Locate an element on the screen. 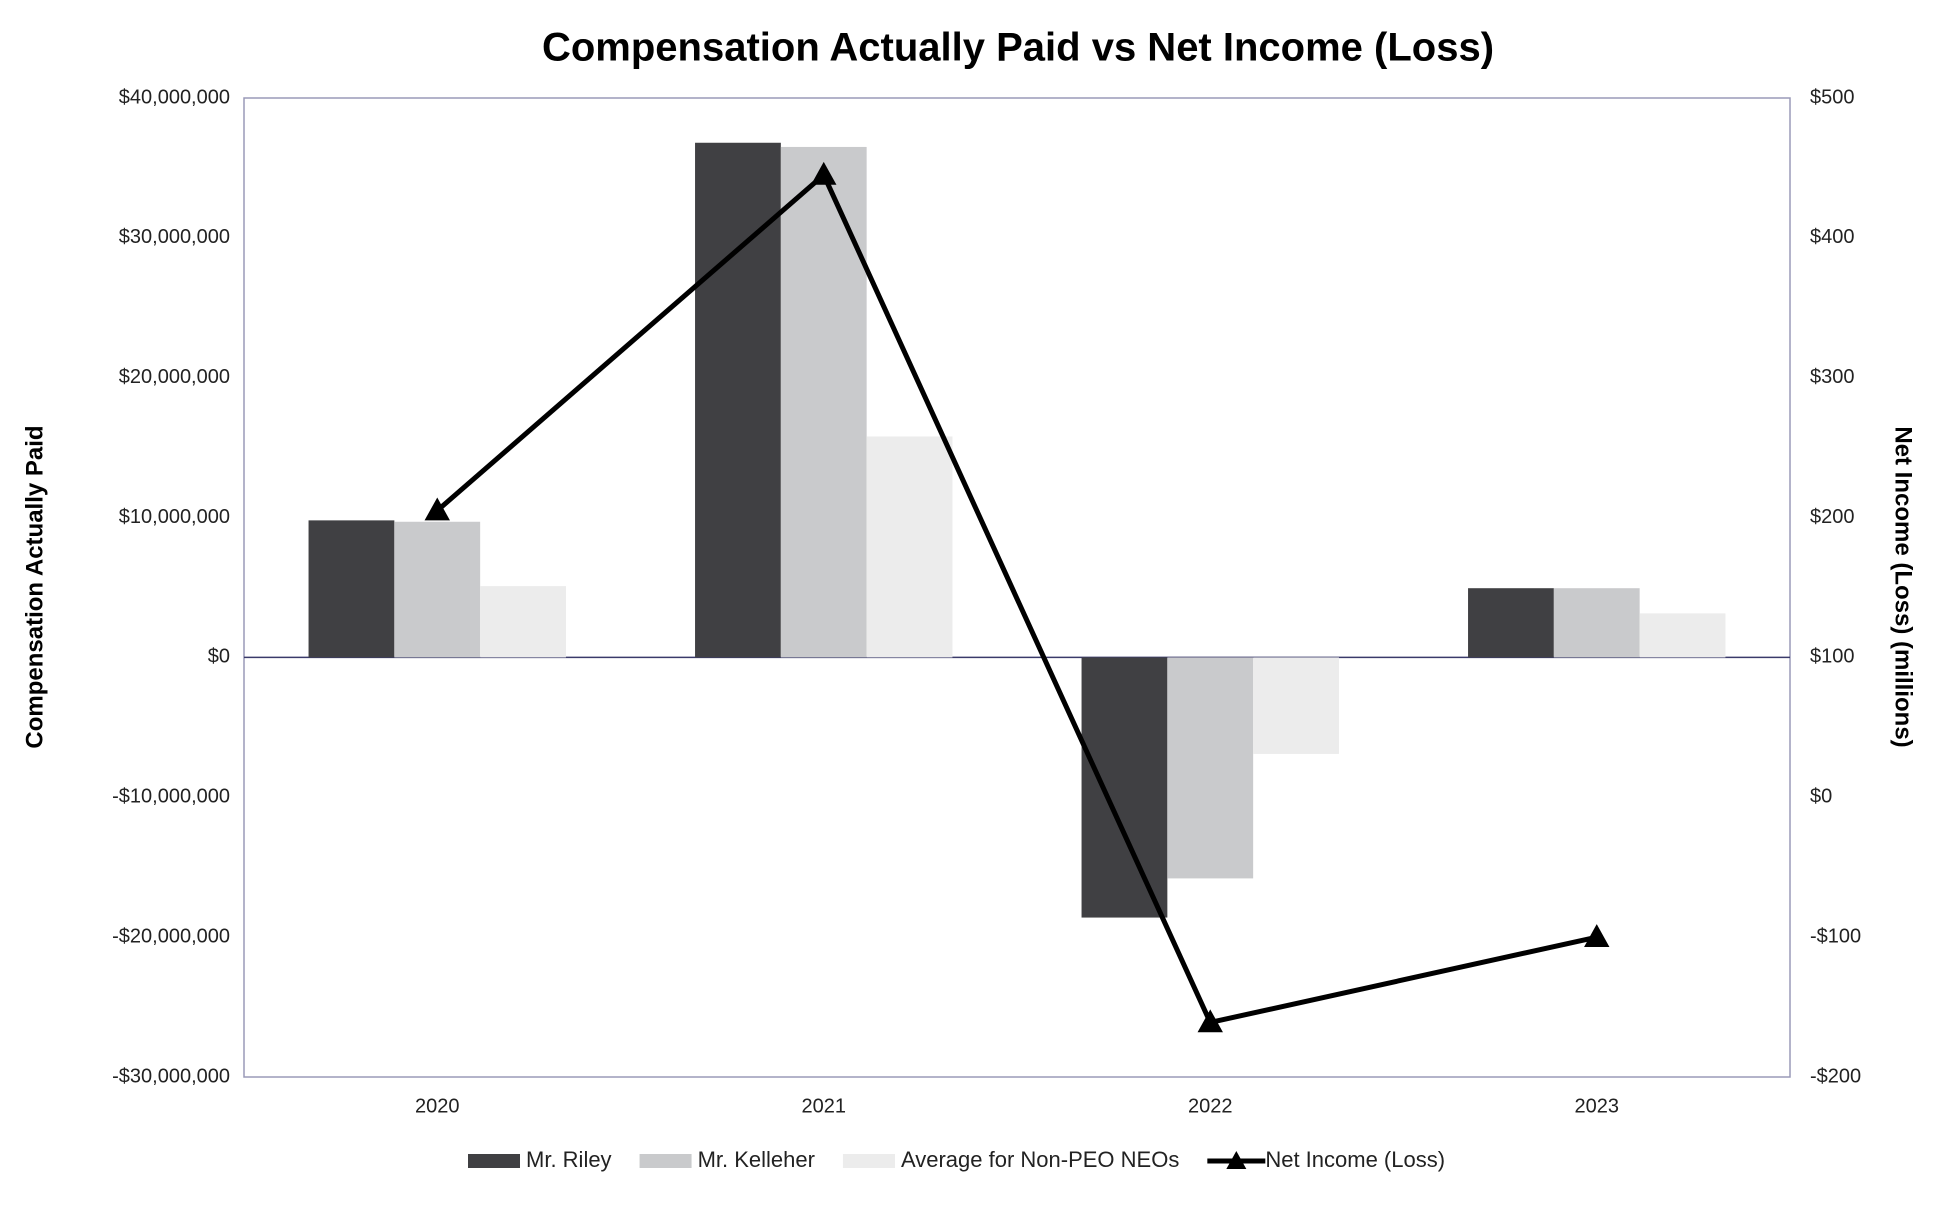  y-tick-label: -$20,000,000 is located at coordinates (171, 936).